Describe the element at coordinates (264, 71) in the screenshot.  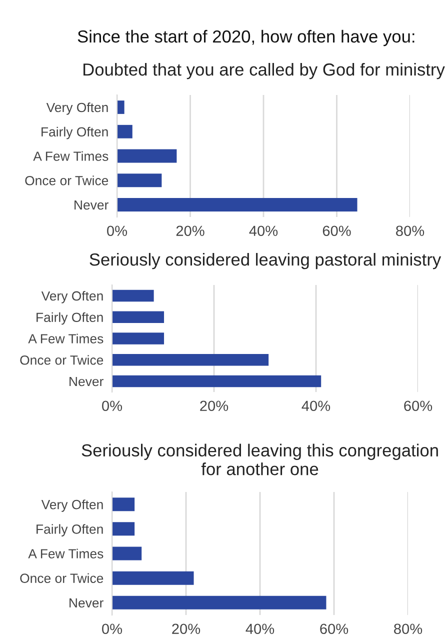
I see `chart-title: Doubted that you are called by God for ministry` at that location.